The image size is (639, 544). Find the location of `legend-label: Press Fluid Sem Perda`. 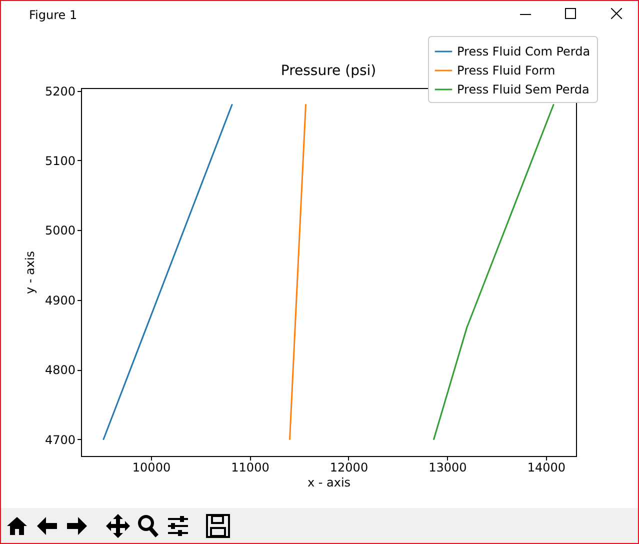

legend-label: Press Fluid Sem Perda is located at coordinates (523, 89).